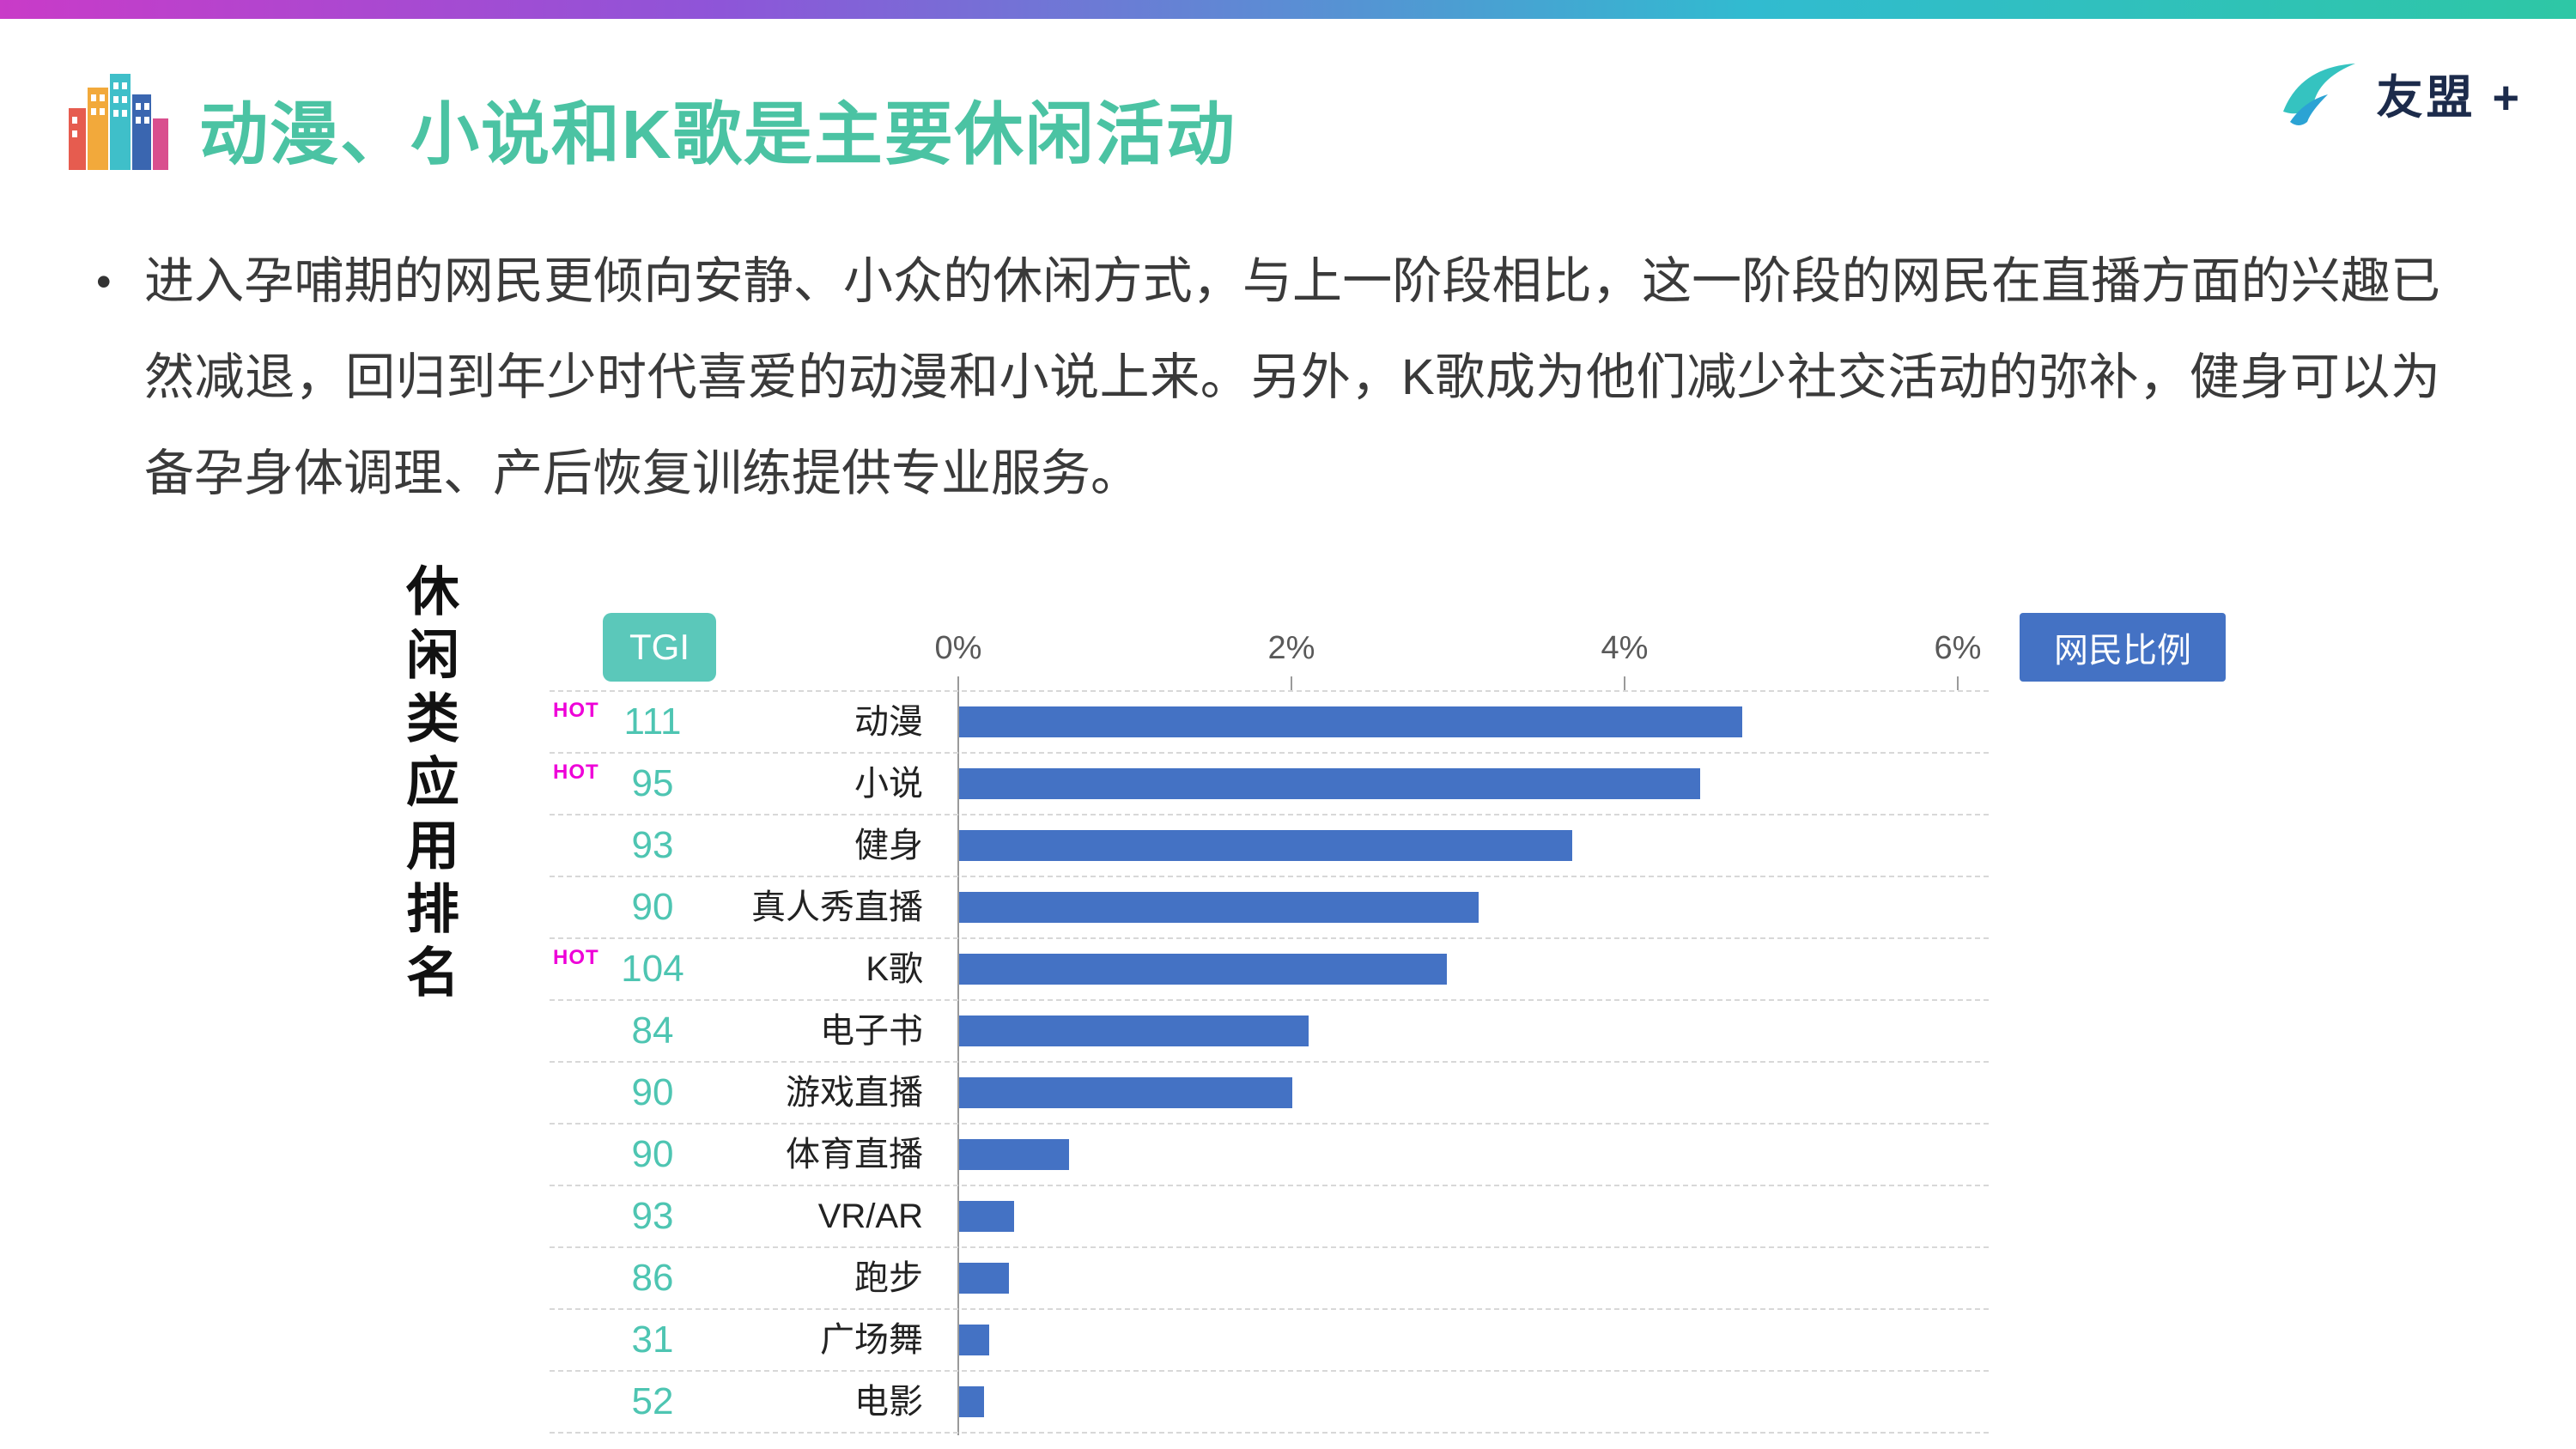 This screenshot has width=2576, height=1449. Describe the element at coordinates (889, 722) in the screenshot. I see `category-label: 动漫` at that location.